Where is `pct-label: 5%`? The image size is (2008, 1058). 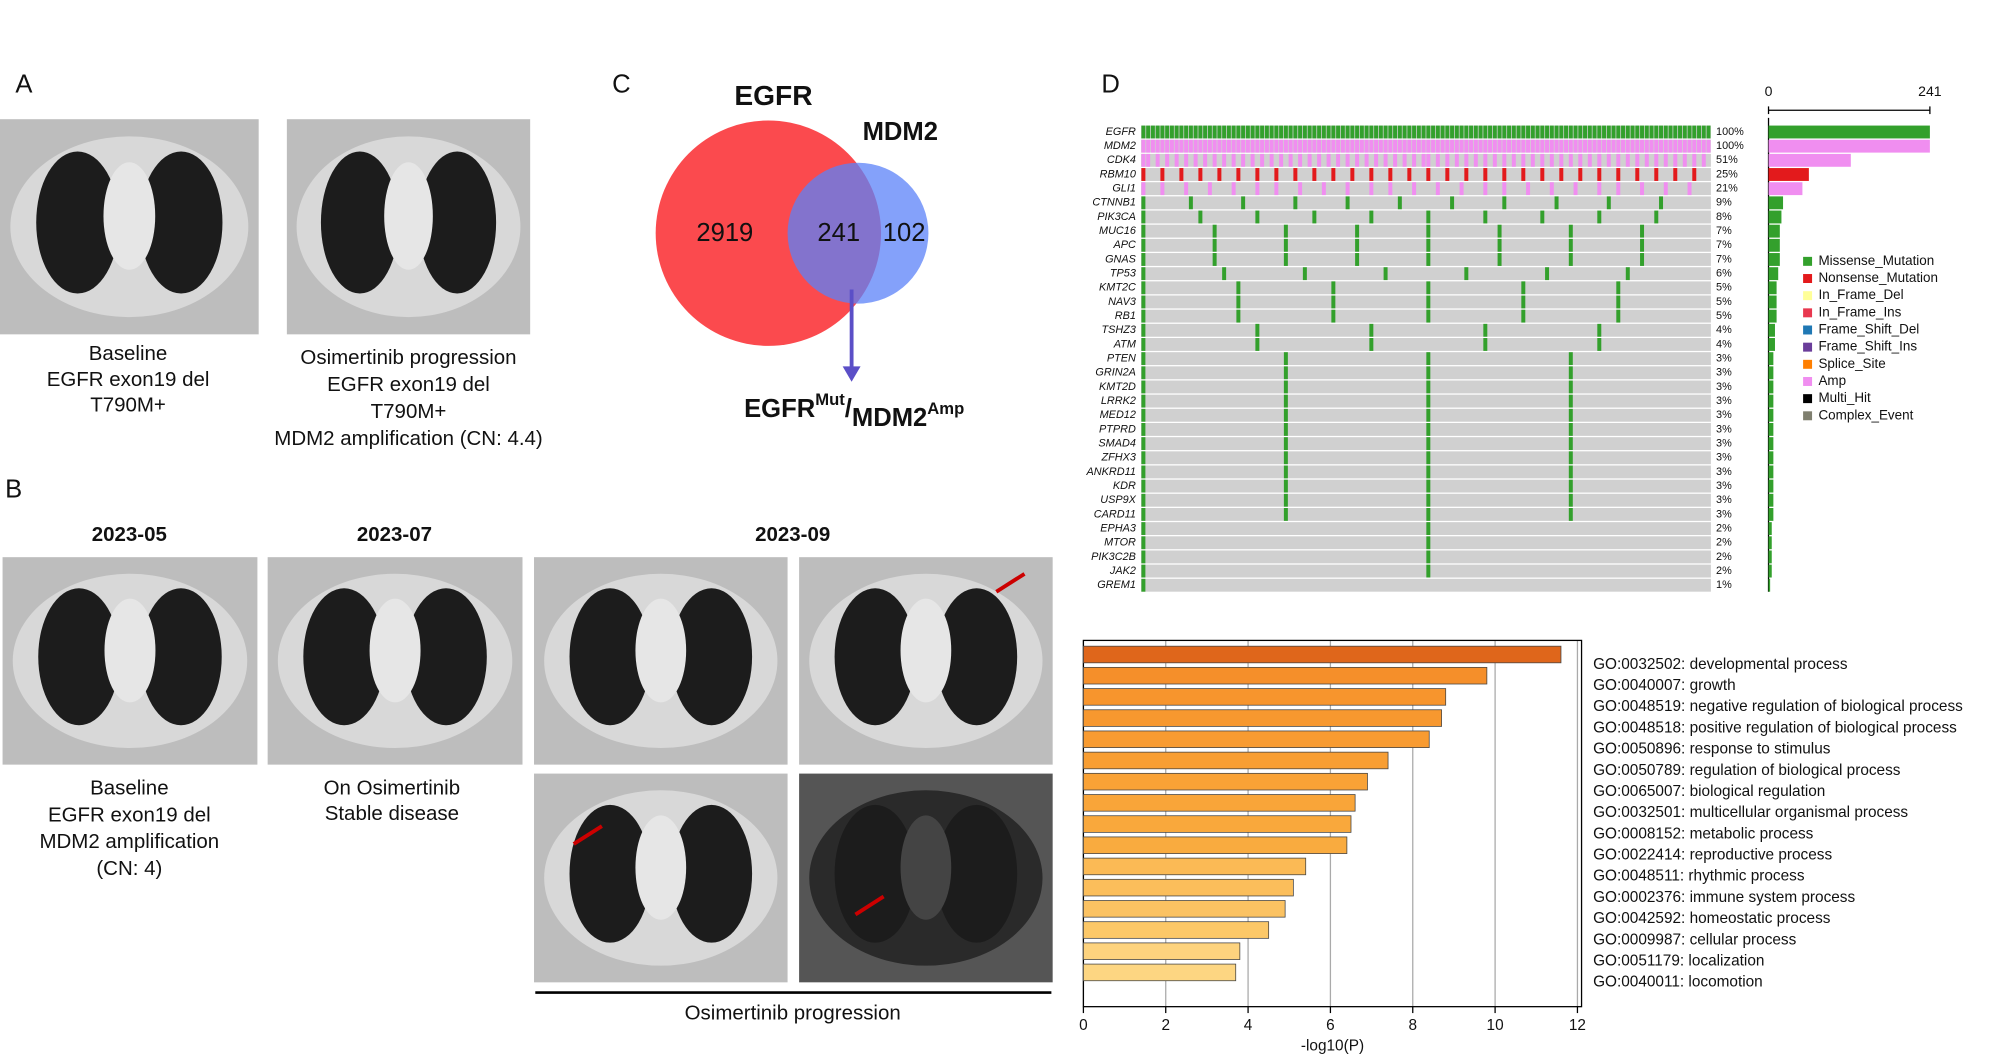
pct-label: 5% is located at coordinates (1724, 316).